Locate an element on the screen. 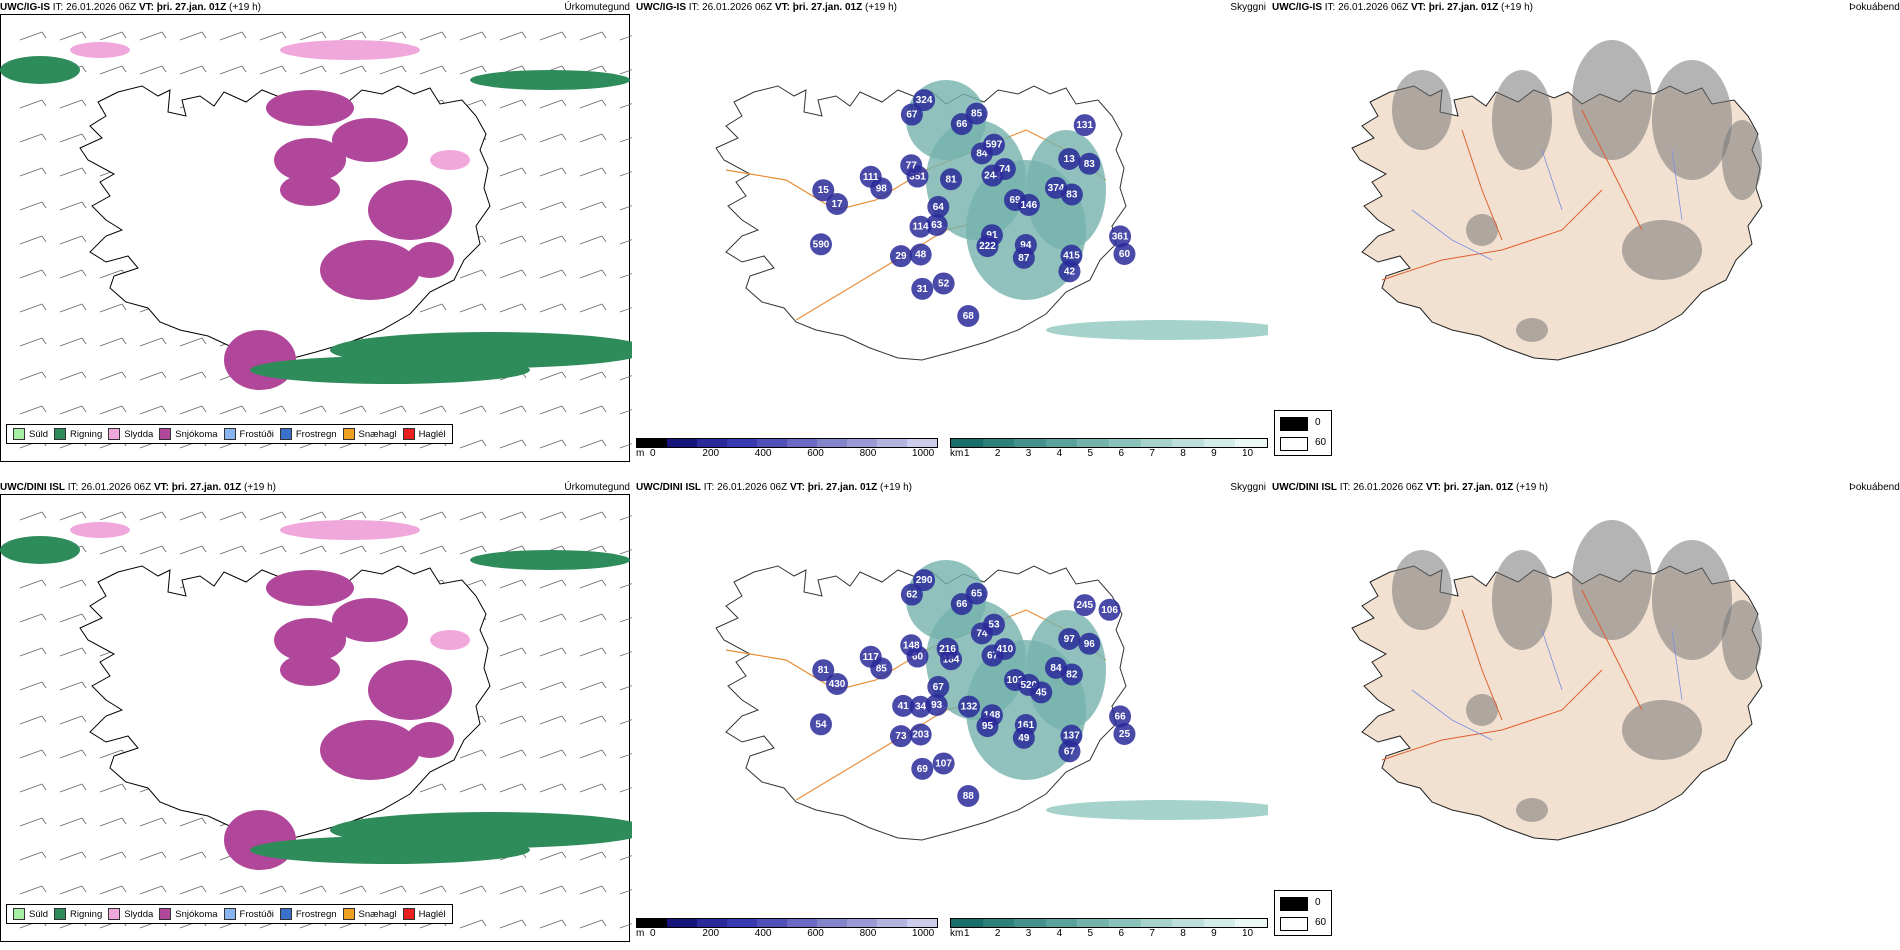 The width and height of the screenshot is (1900, 950). ceiling-label: 131 is located at coordinates (1084, 125).